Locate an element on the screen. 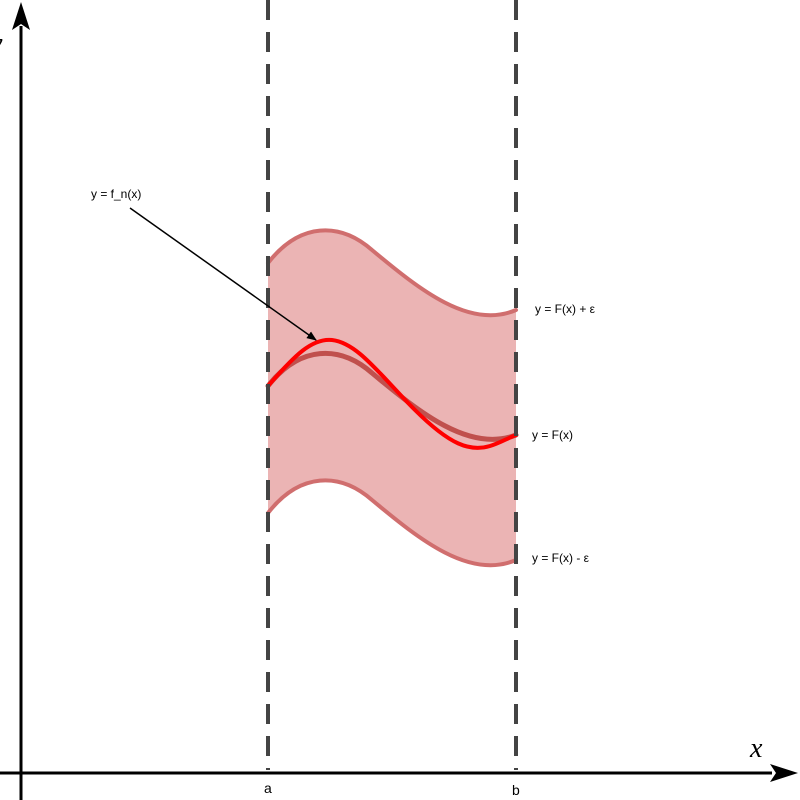 The height and width of the screenshot is (800, 800). x-axis-arrowhead is located at coordinates (784, 773).